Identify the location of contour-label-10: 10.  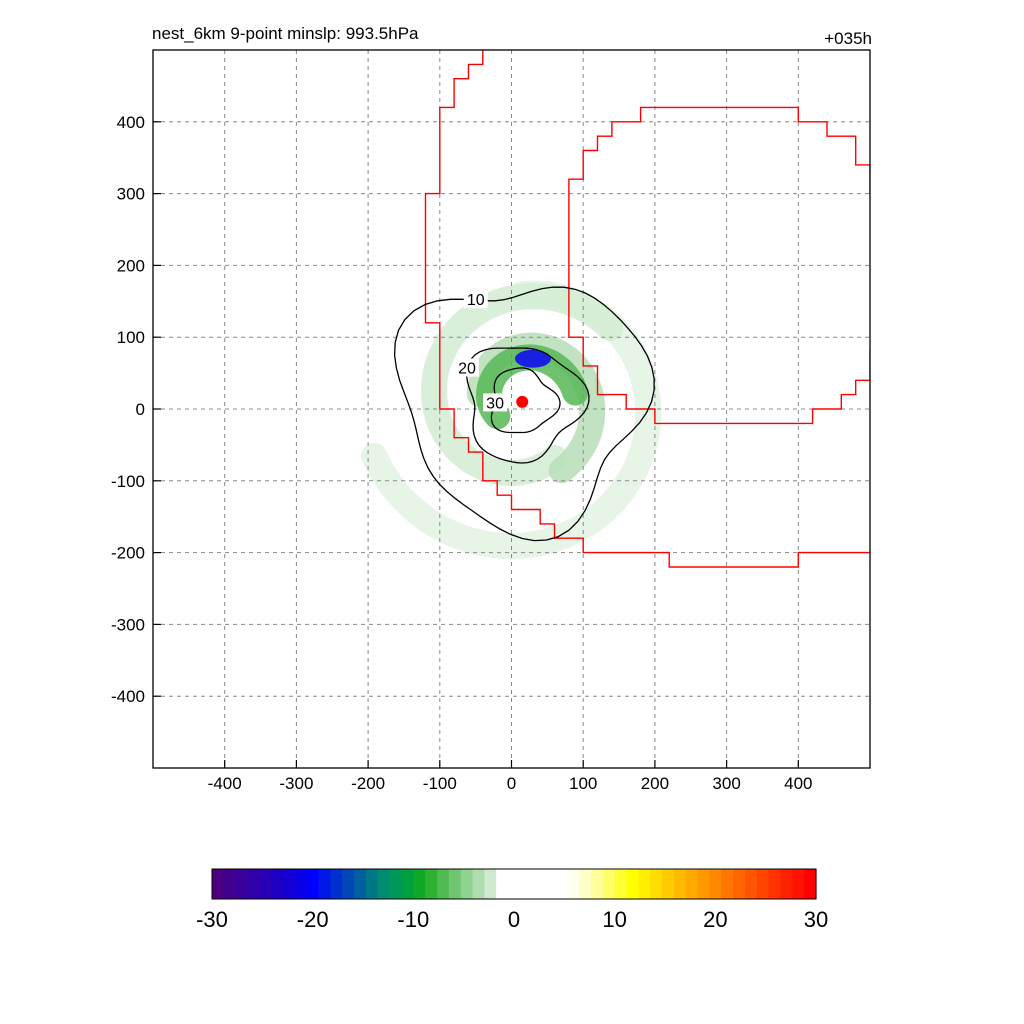
(476, 300).